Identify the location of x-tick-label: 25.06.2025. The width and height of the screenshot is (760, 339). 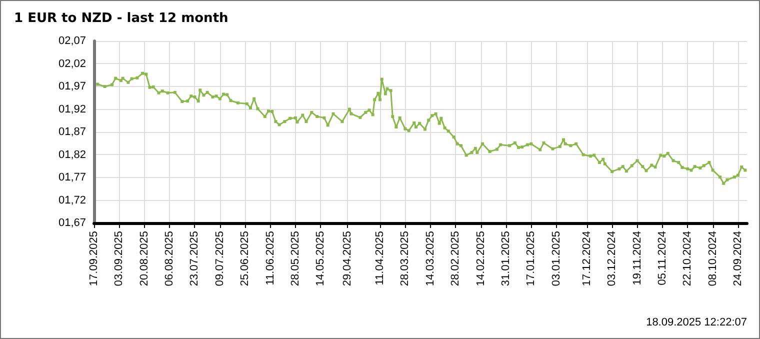
(245, 258).